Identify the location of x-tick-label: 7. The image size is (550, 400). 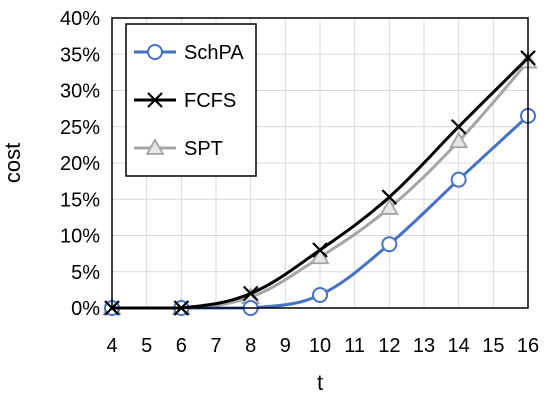
(215, 346).